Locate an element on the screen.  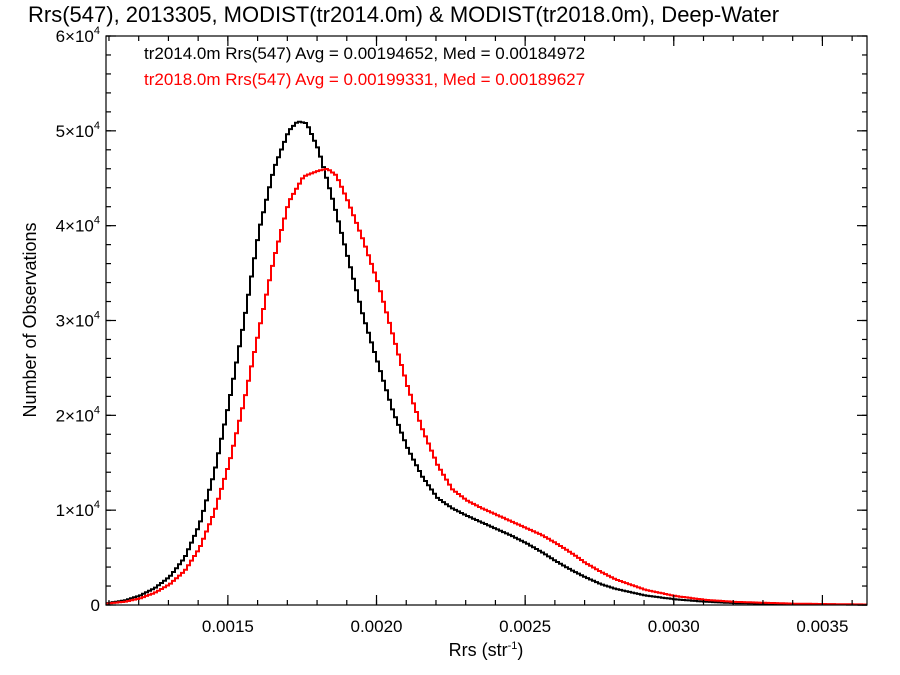
x-tick-label: 0.0015 is located at coordinates (228, 626).